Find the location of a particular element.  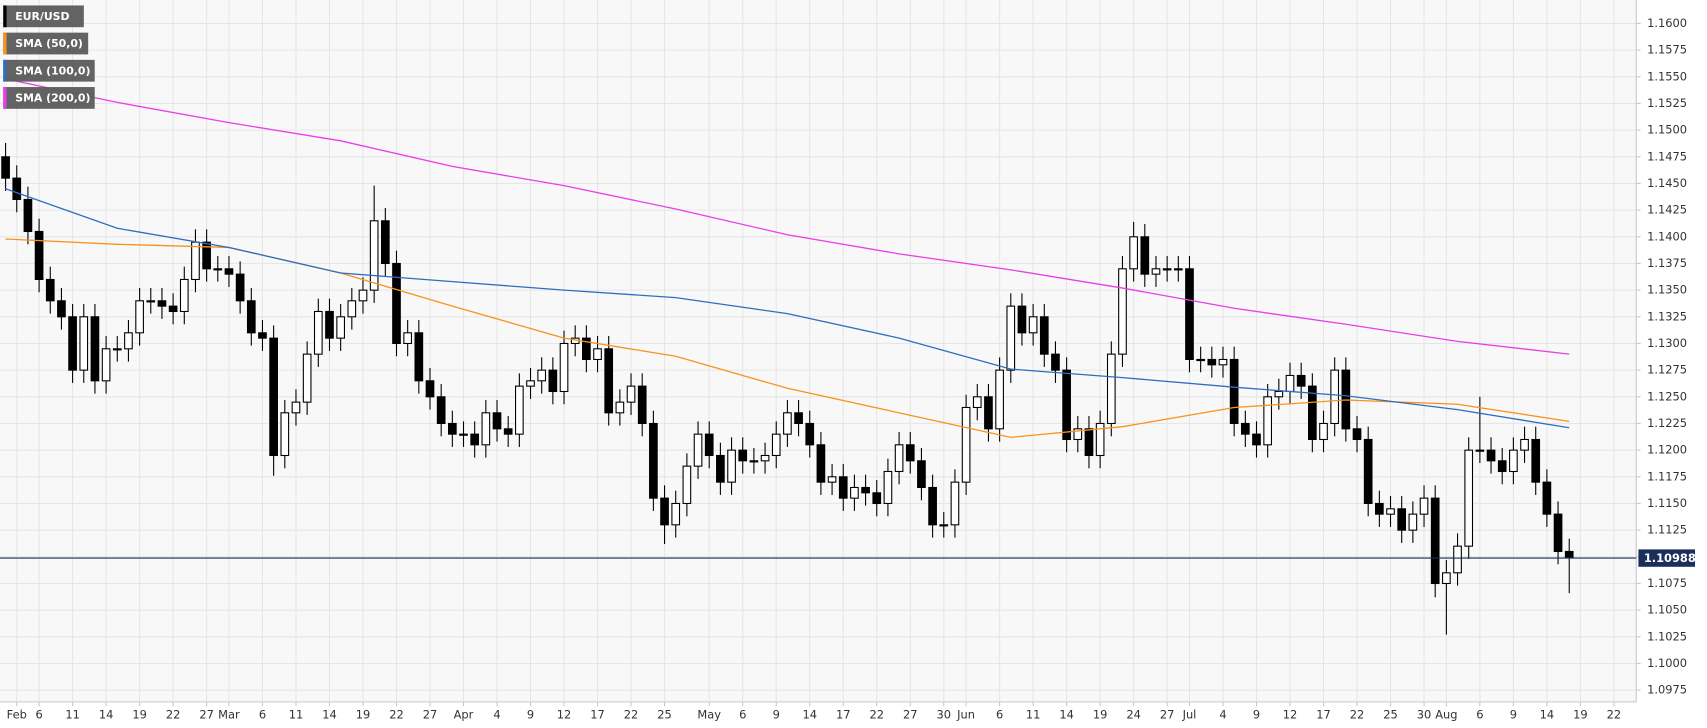

legend-box is located at coordinates (49, 98).